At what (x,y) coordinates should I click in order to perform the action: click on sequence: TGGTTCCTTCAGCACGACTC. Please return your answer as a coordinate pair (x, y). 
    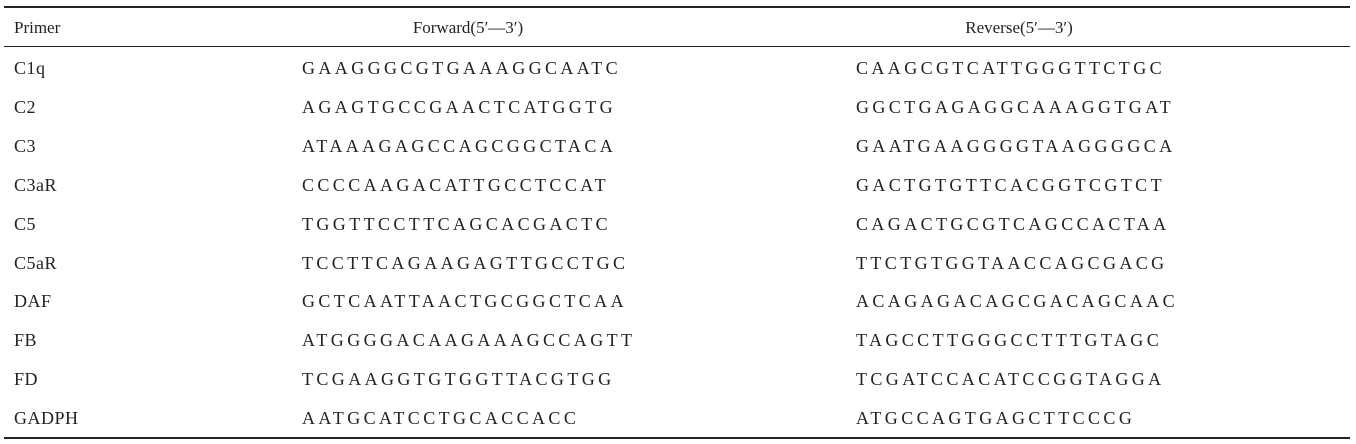
    Looking at the image, I should click on (457, 223).